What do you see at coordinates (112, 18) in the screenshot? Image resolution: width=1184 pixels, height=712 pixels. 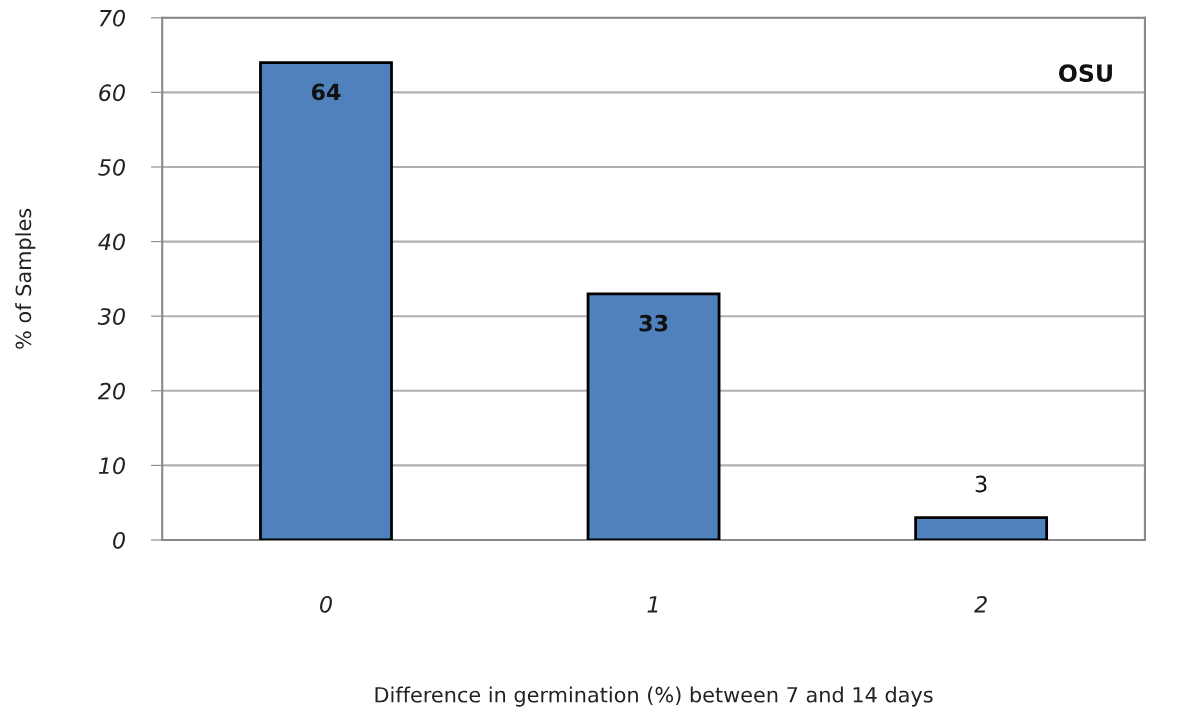 I see `y-tick-label: 70` at bounding box center [112, 18].